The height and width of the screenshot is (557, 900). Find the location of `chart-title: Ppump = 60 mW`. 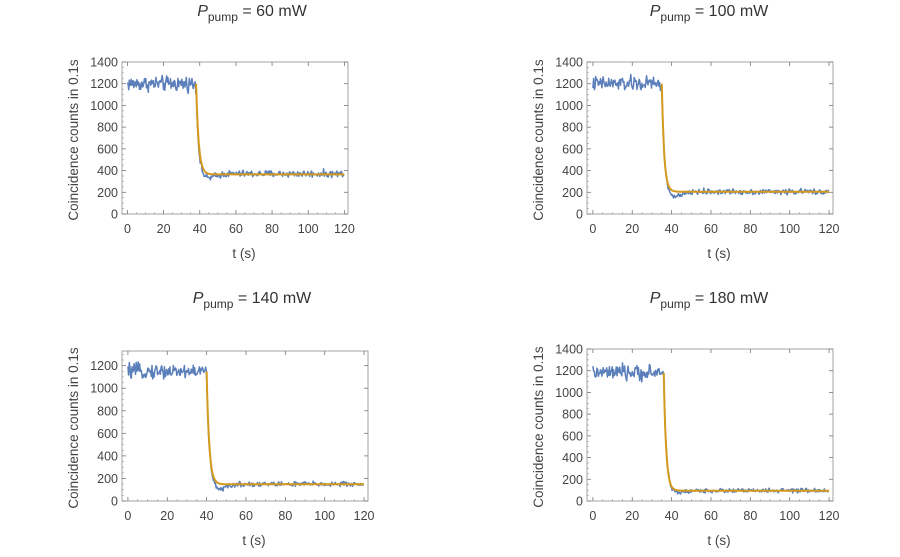

chart-title: Ppump = 60 mW is located at coordinates (252, 13).